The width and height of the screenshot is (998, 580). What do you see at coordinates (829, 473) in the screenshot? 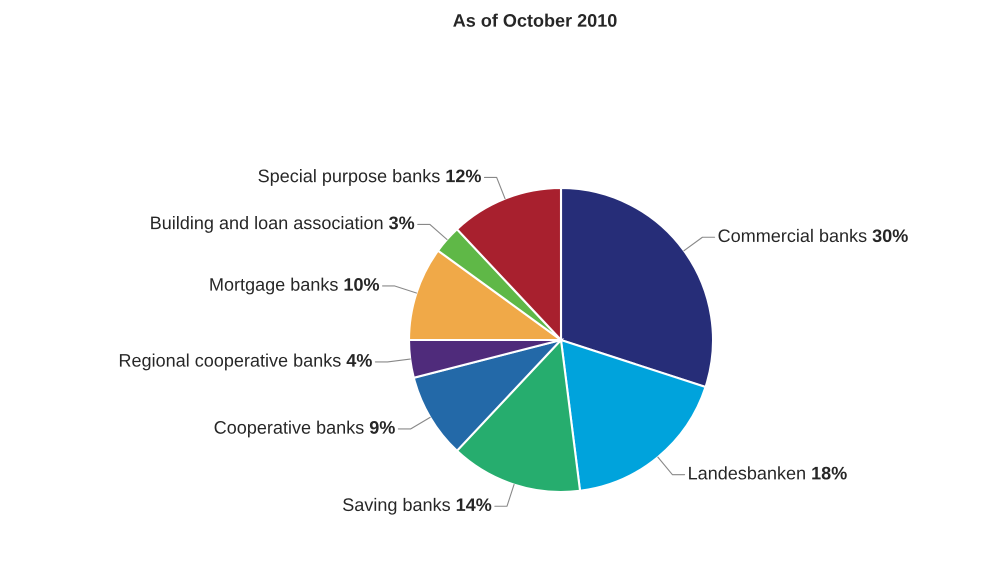
I see `data-label: 18%` at bounding box center [829, 473].